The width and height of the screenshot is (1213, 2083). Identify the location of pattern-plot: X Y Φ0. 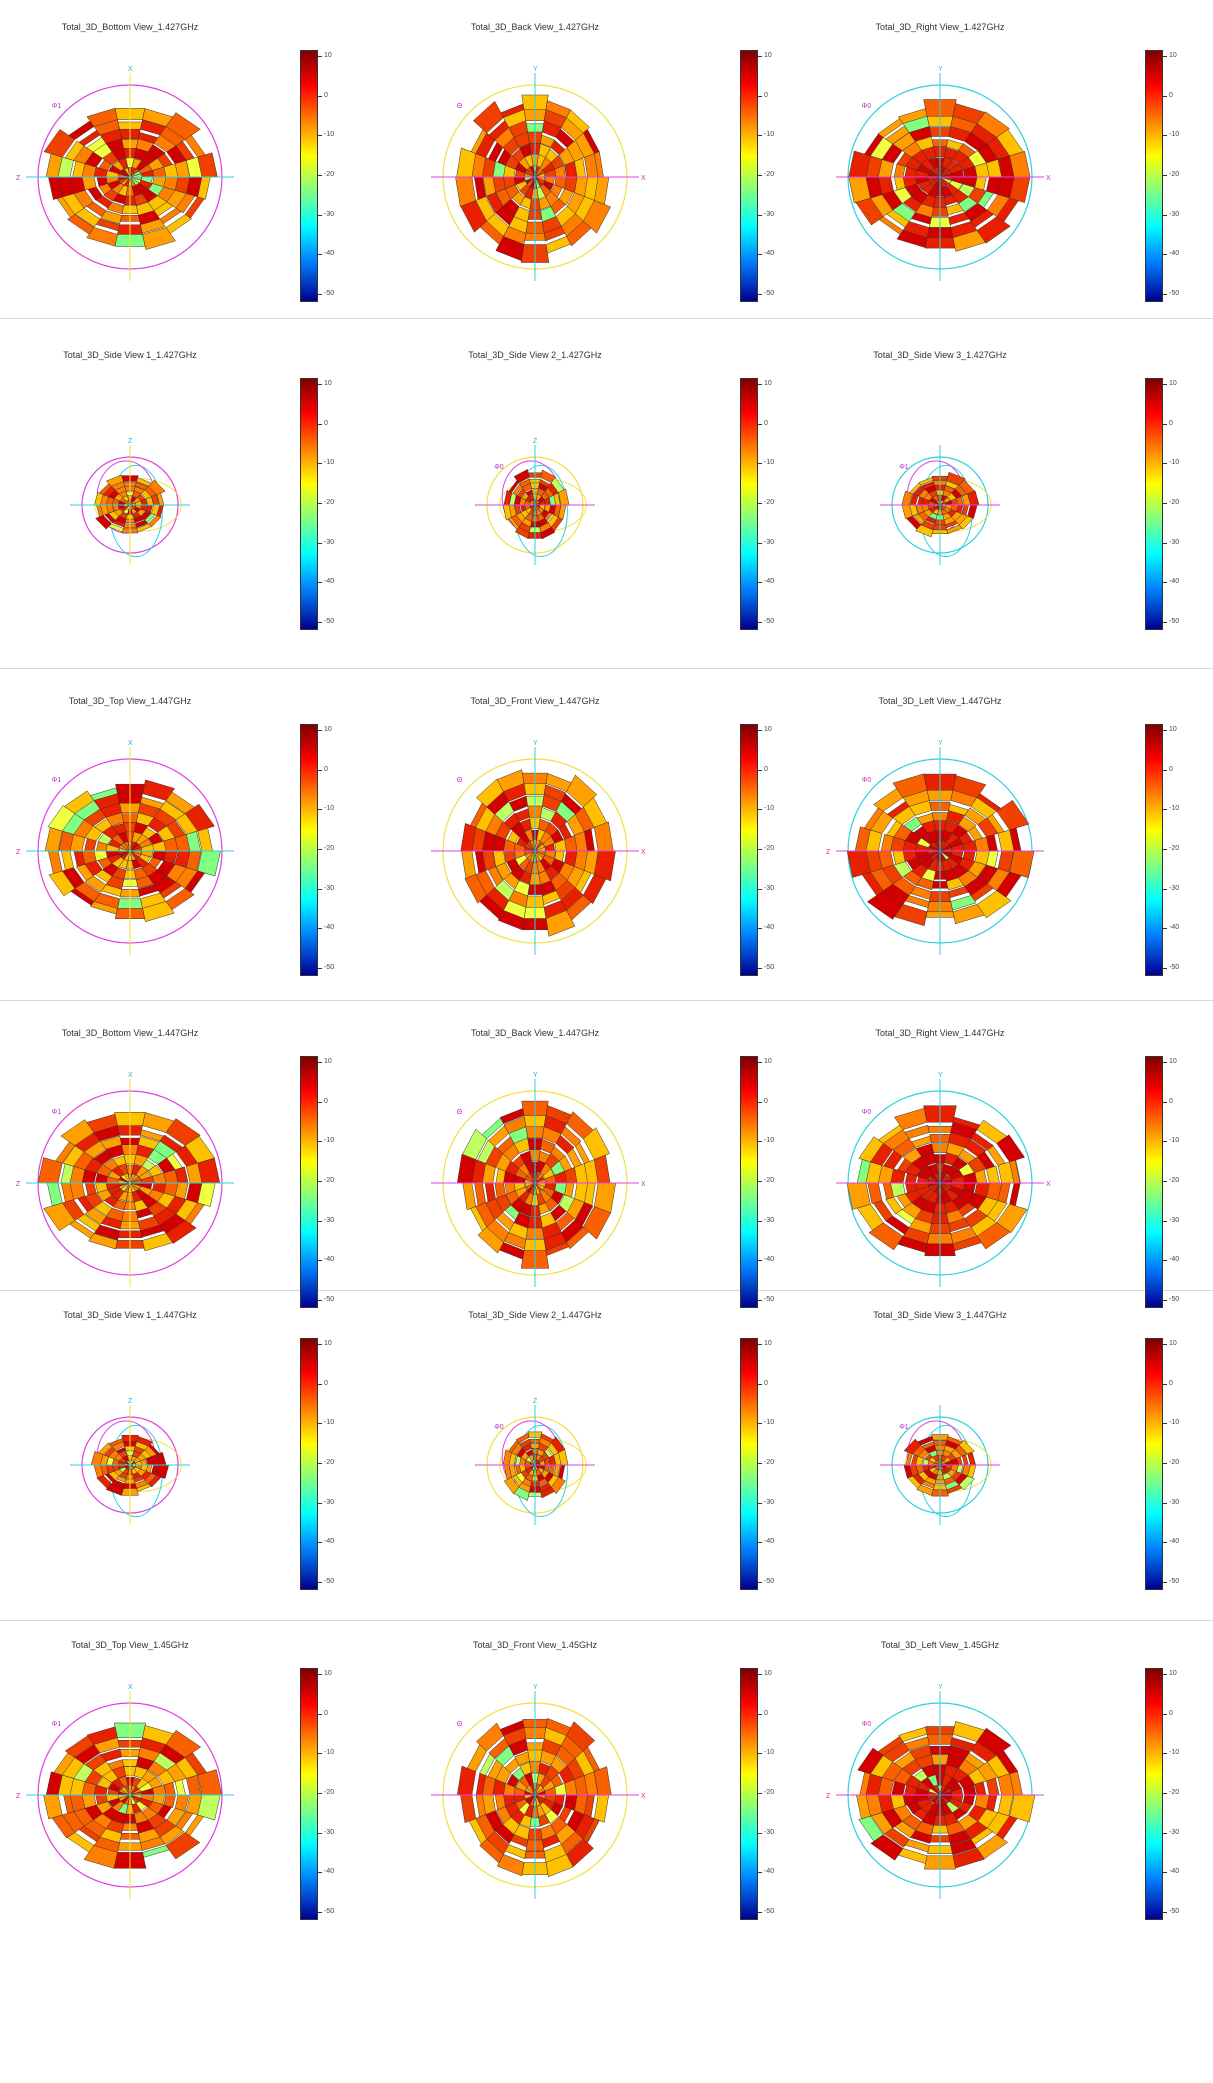
(943, 173).